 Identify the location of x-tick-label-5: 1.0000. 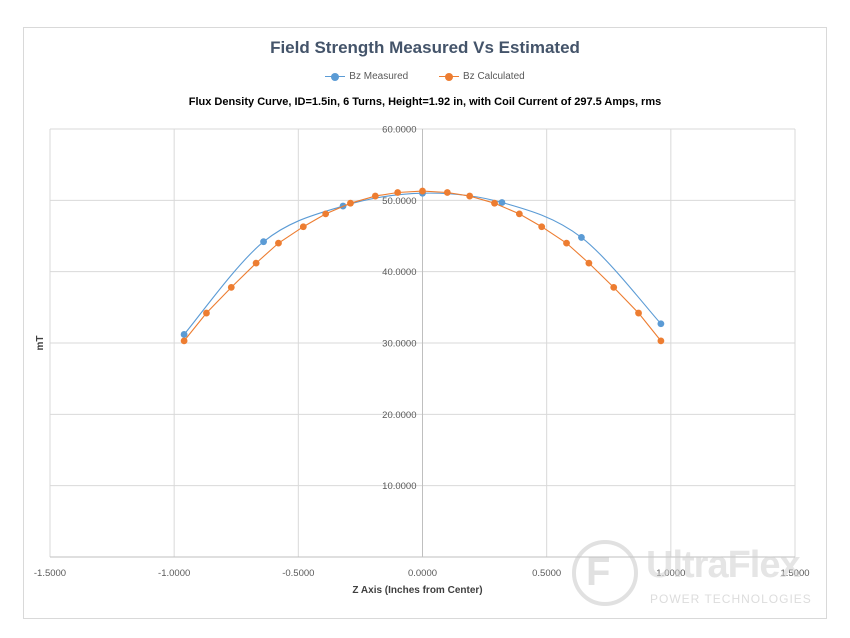
(670, 573).